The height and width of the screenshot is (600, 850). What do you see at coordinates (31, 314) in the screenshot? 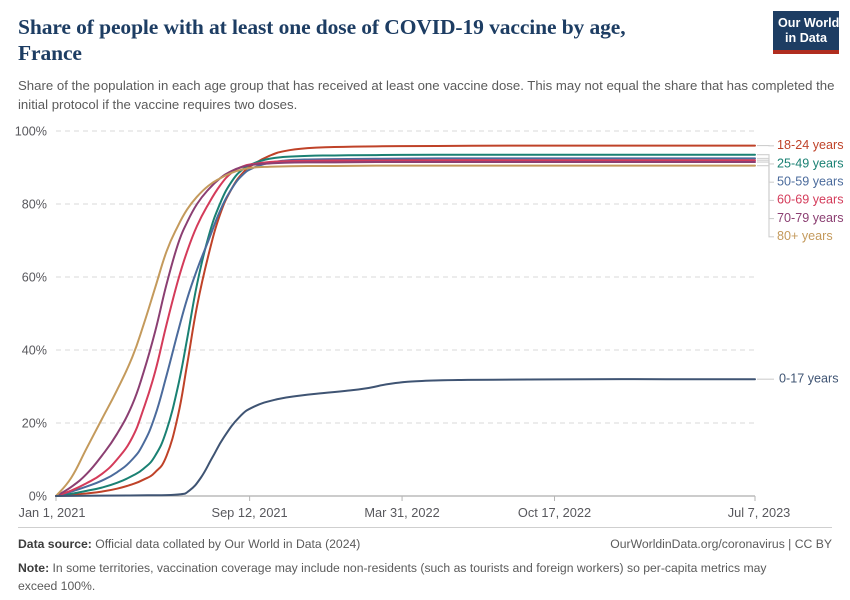
I see `y-axis-ticks-group: 0% 20% 40% 60% 80% 100%` at bounding box center [31, 314].